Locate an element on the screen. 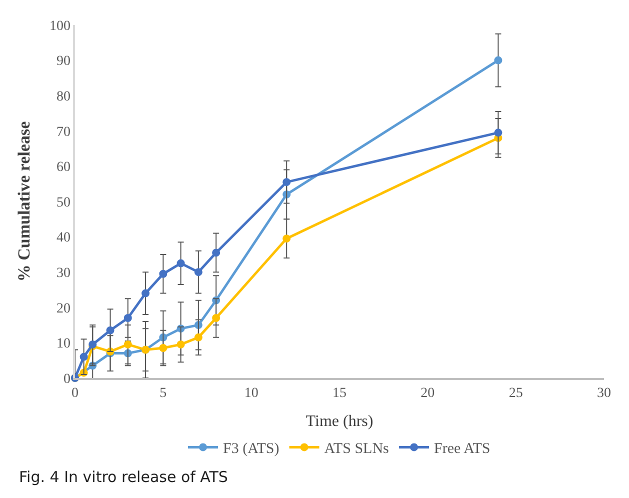 This screenshot has width=629, height=498. y-tick-label: 100 is located at coordinates (59, 26).